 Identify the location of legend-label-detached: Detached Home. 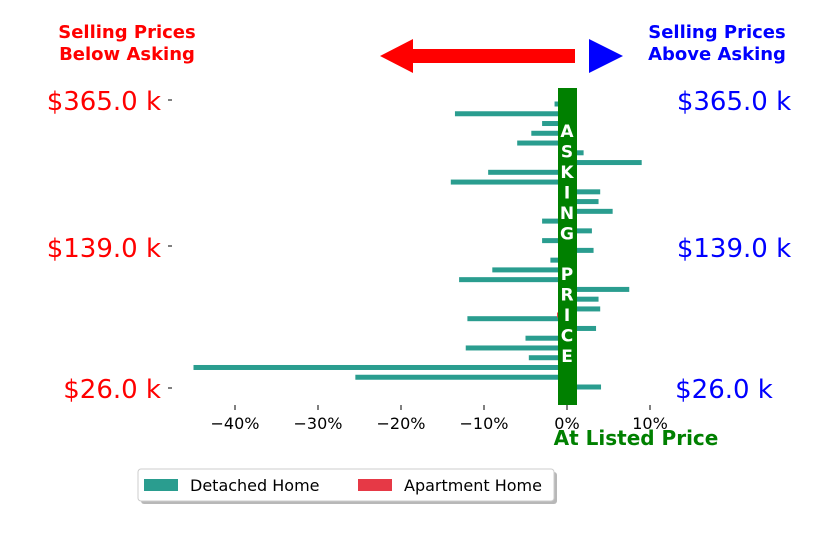
(255, 485).